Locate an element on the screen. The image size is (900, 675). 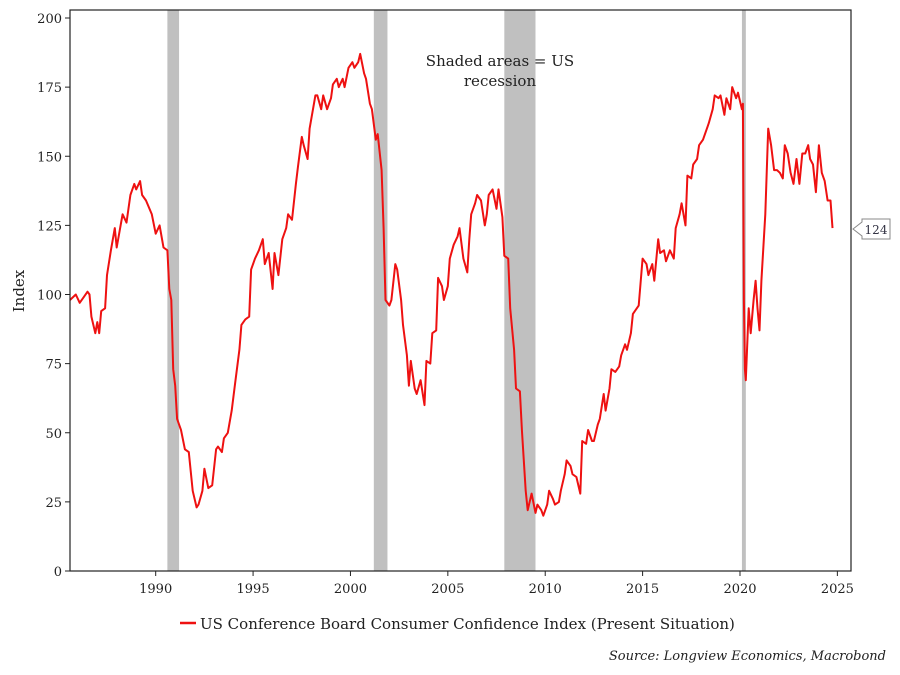
y-tick-label: 0 is located at coordinates (58, 572).